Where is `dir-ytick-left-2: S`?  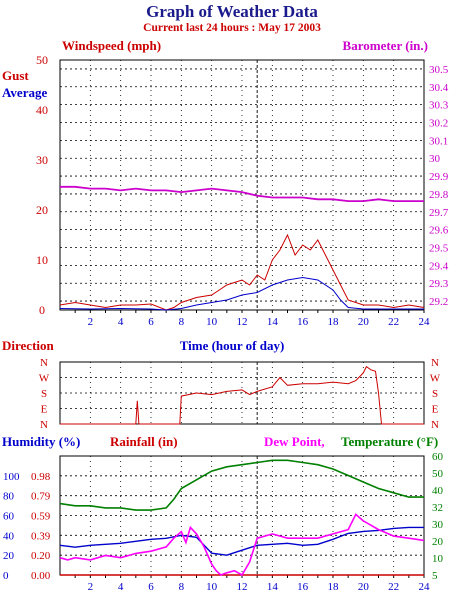 dir-ytick-left-2: S is located at coordinates (44, 394).